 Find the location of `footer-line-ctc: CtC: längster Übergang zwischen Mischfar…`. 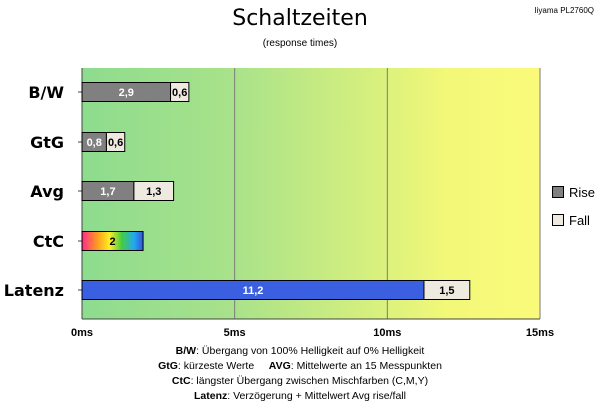

footer-line-ctc: CtC: längster Übergang zwischen Mischfar… is located at coordinates (300, 381).